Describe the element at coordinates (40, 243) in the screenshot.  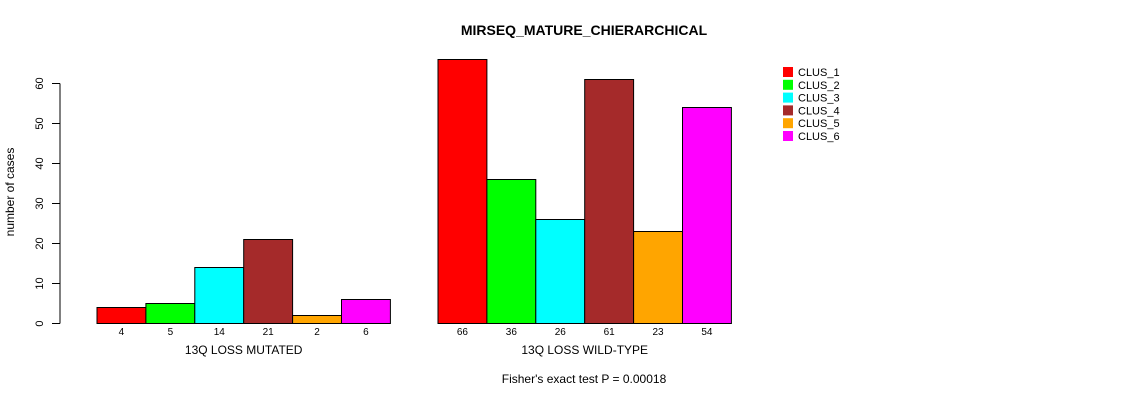
I see `y-tick-label: 20` at that location.